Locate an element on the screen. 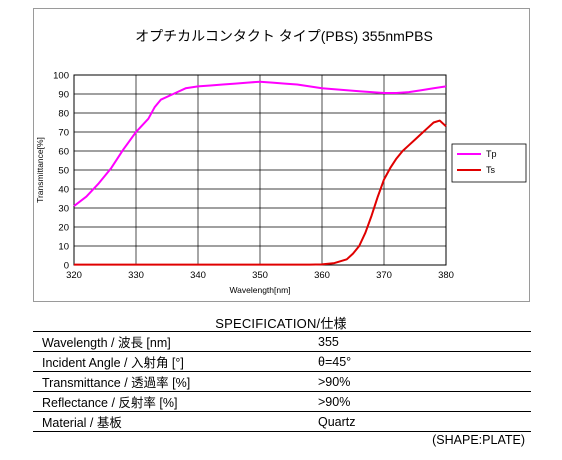 The width and height of the screenshot is (562, 460). x-tick-label: 340 is located at coordinates (198, 275).